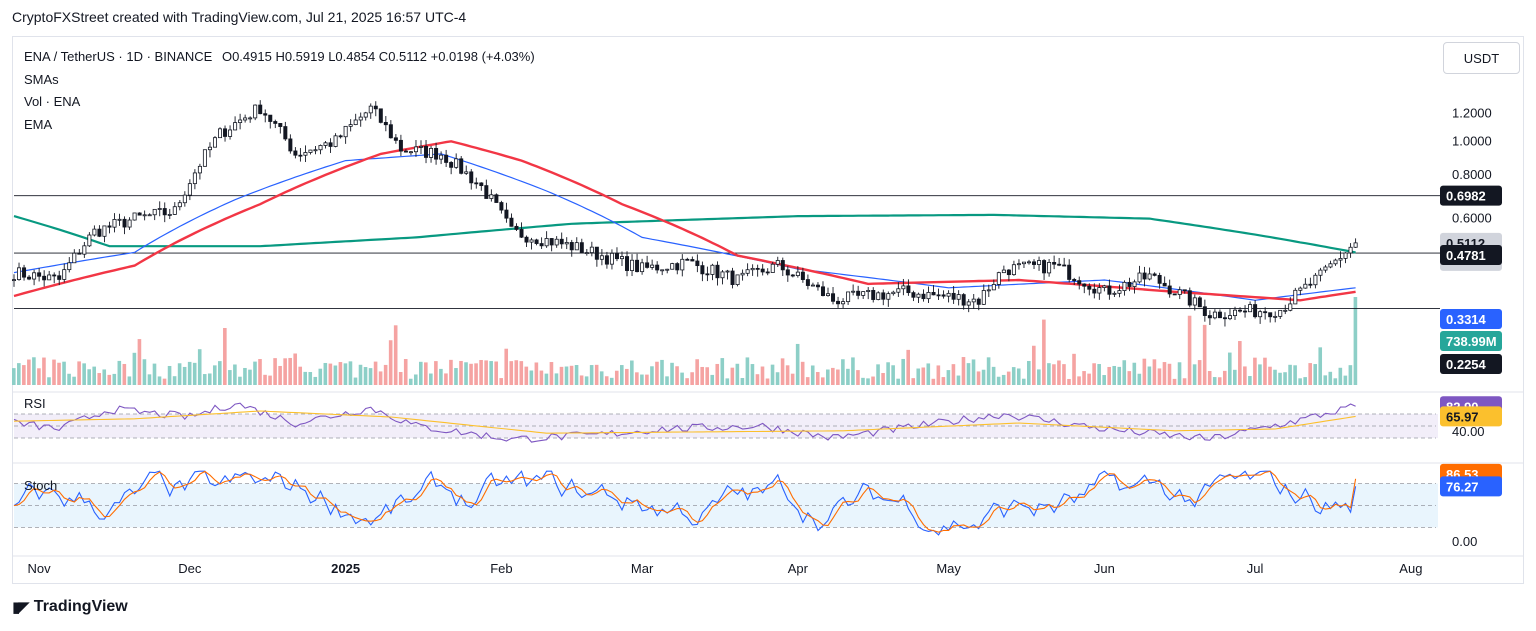  Describe the element at coordinates (1464, 541) in the screenshot. I see `stoch-tick-label: 0.00` at that location.